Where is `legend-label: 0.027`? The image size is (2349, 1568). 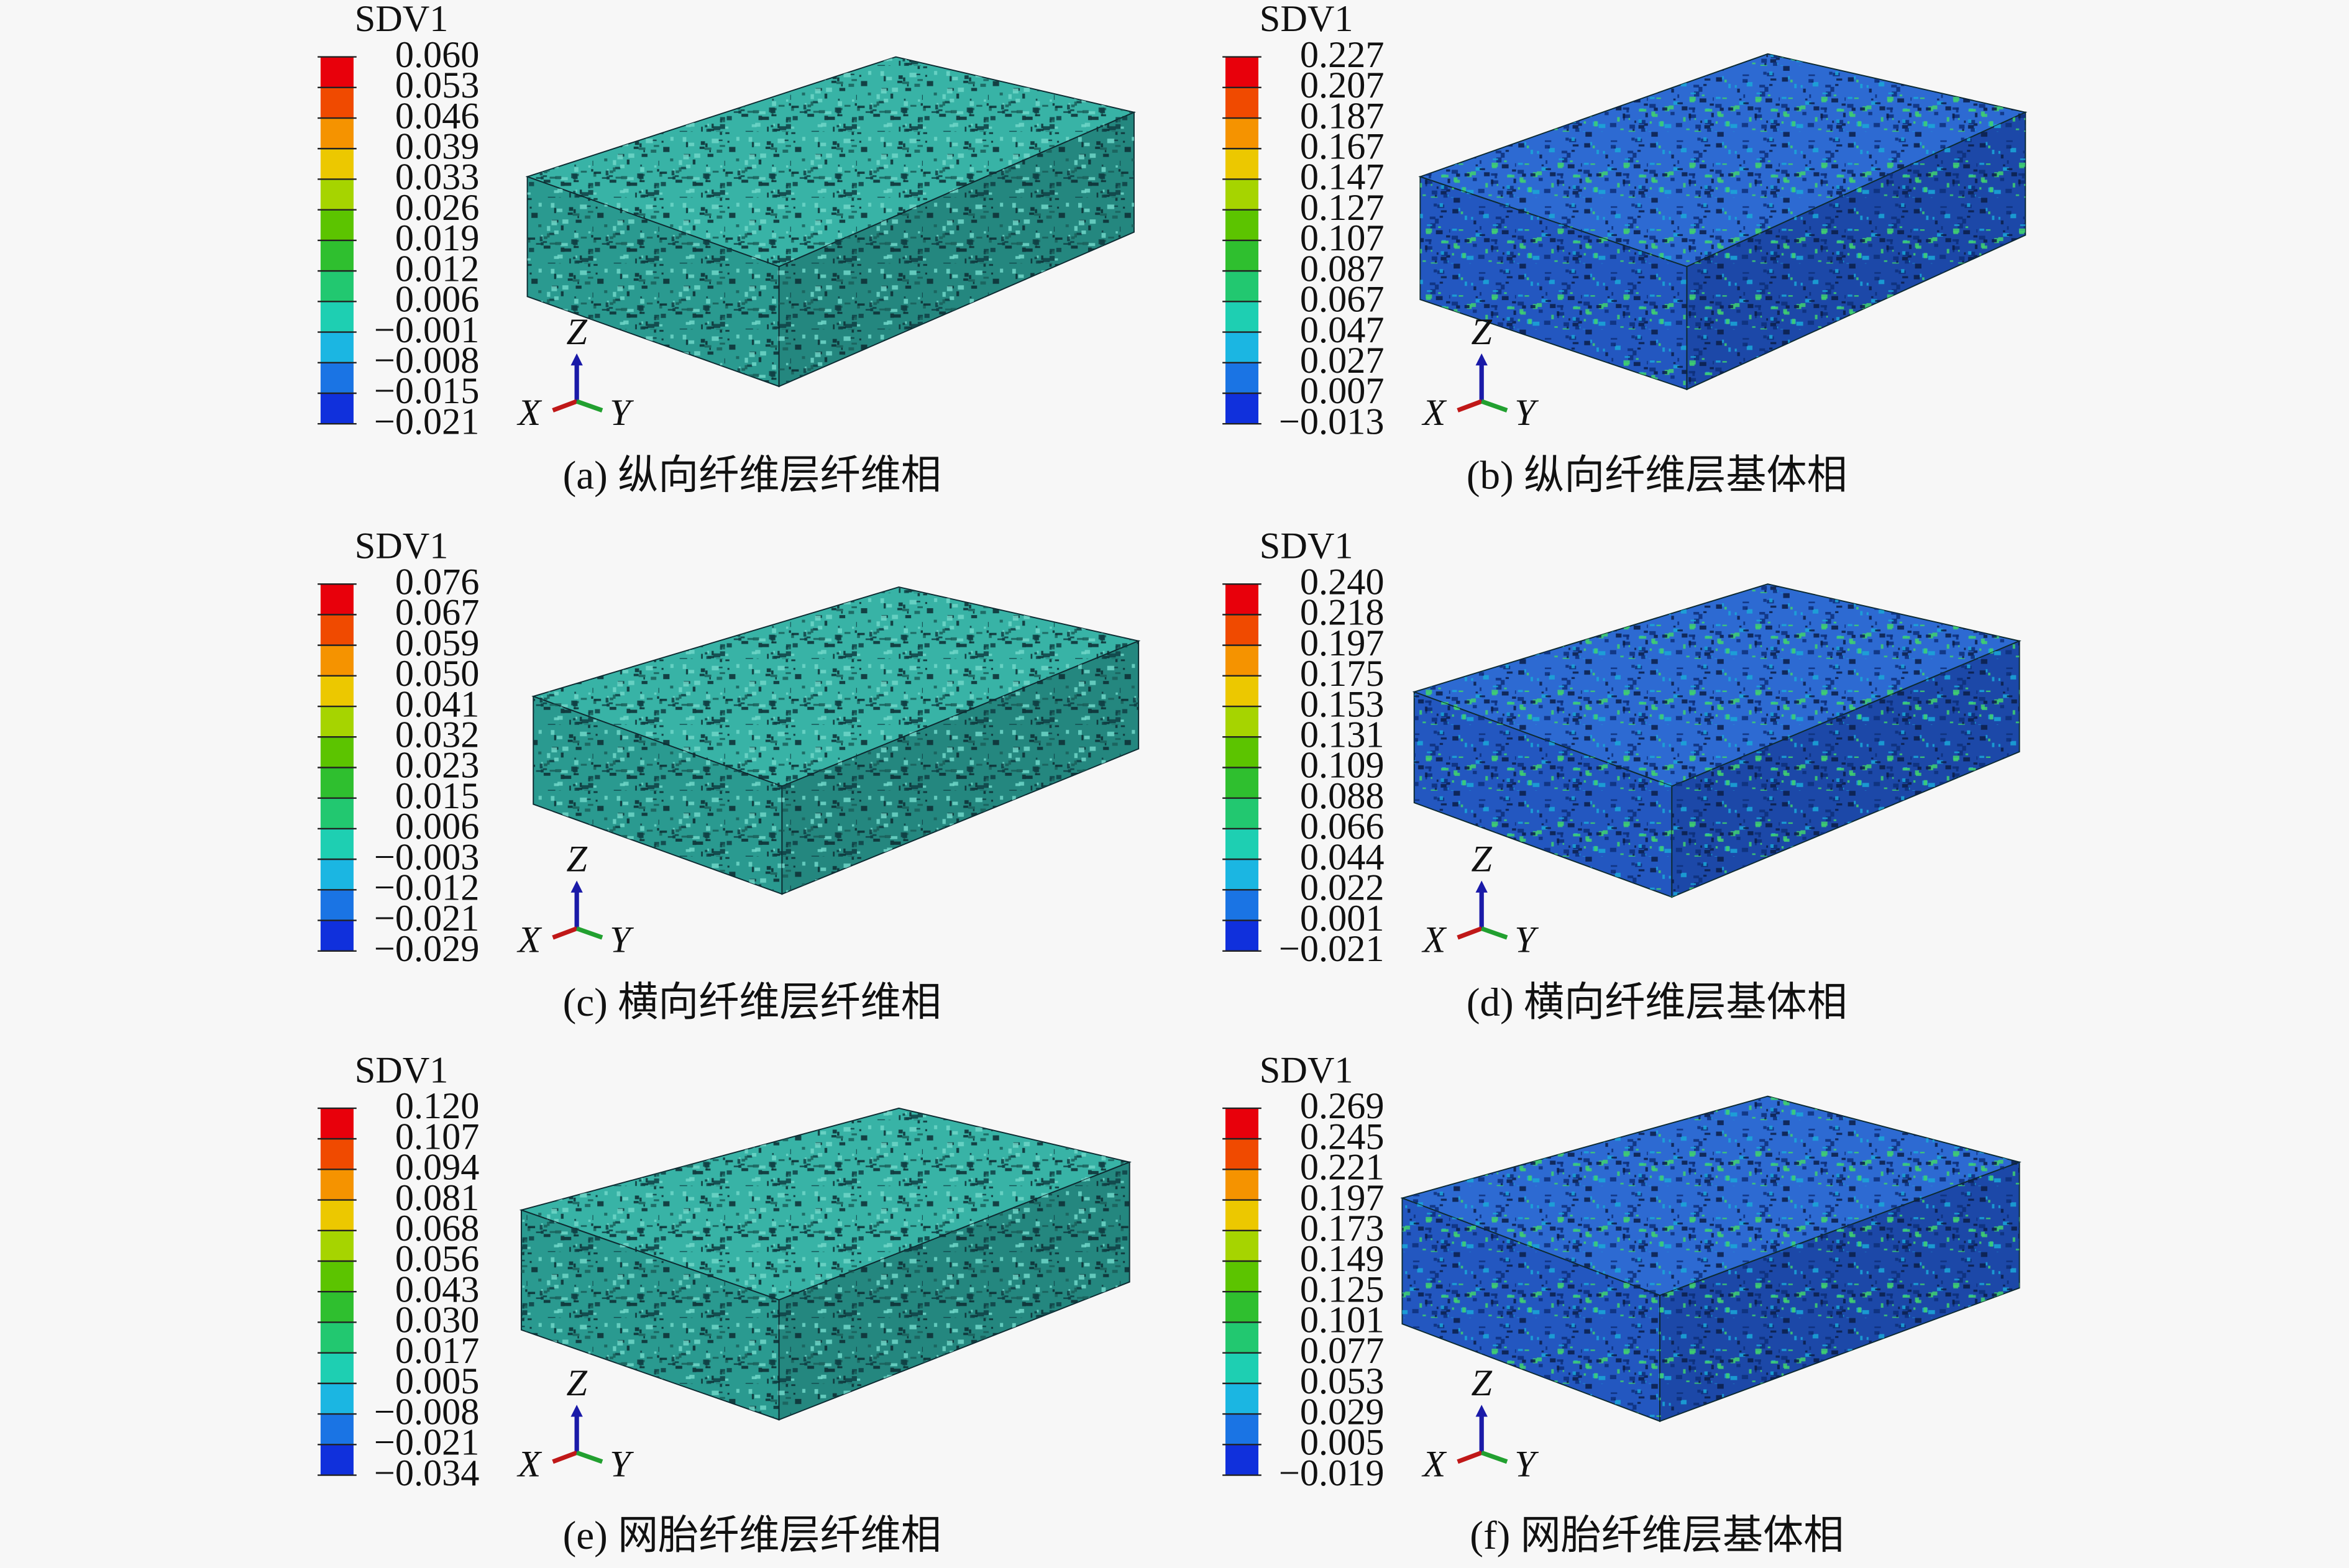
legend-label: 0.027 is located at coordinates (1342, 360).